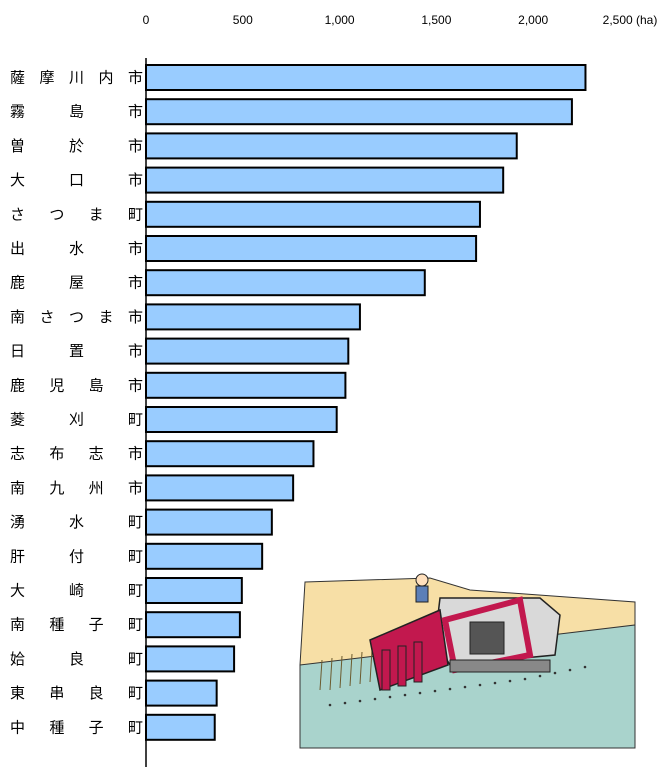 This screenshot has width=669, height=767. I want to click on rice-harvester-illustration, so click(468, 659).